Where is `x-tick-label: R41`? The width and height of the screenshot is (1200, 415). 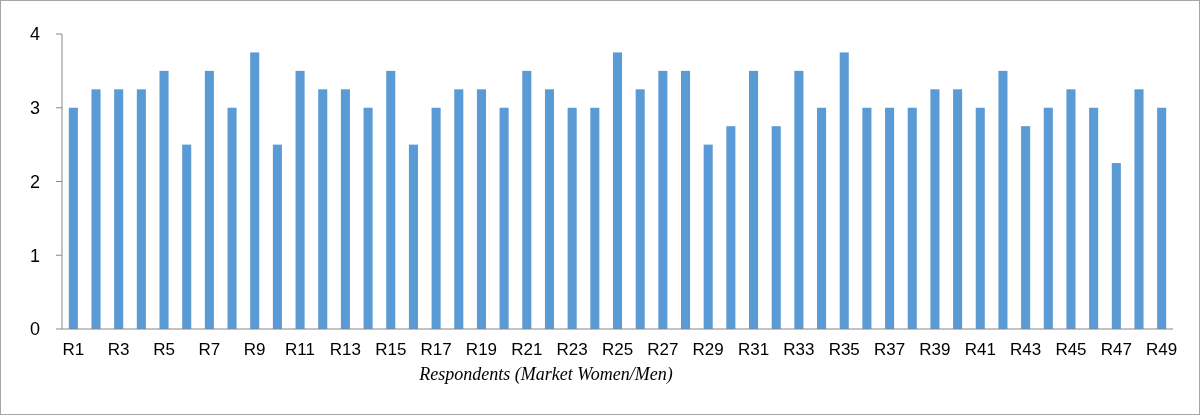
x-tick-label: R41 is located at coordinates (980, 349).